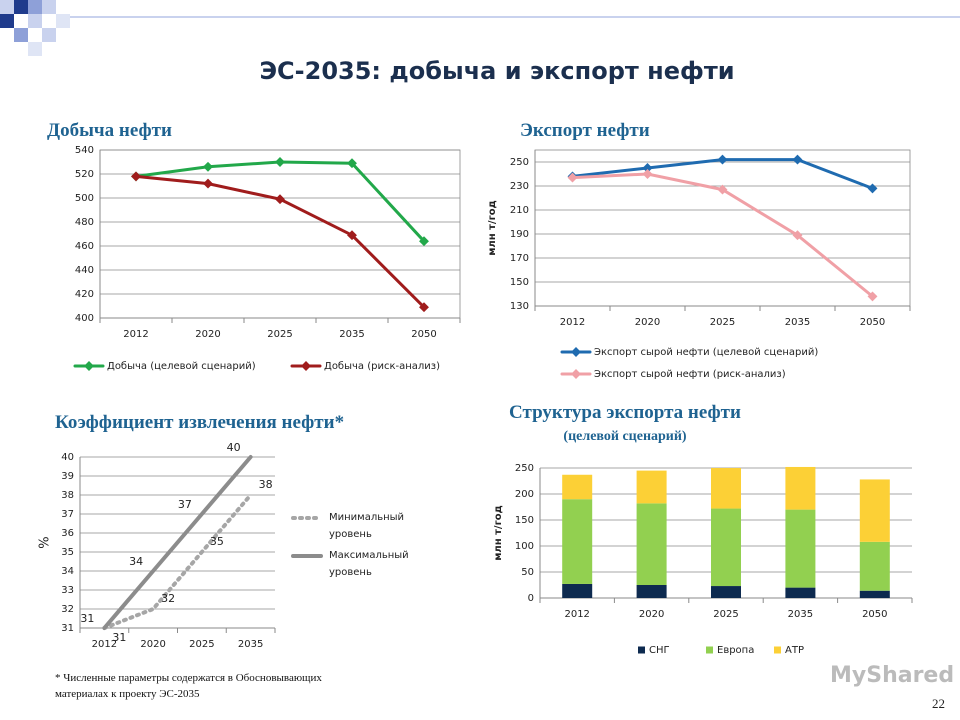 Image resolution: width=960 pixels, height=720 pixels. I want to click on y-tick-label: 440, so click(84, 270).